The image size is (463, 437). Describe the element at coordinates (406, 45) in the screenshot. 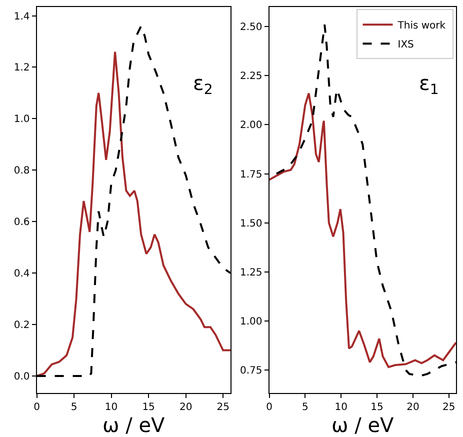

I see `legend-label: IXS` at that location.